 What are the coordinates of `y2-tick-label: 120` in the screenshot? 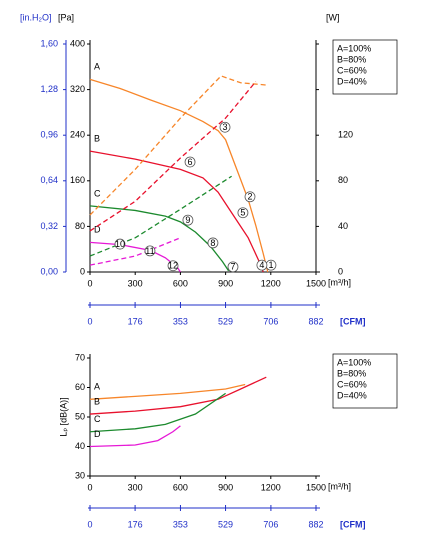 It's located at (345, 135).